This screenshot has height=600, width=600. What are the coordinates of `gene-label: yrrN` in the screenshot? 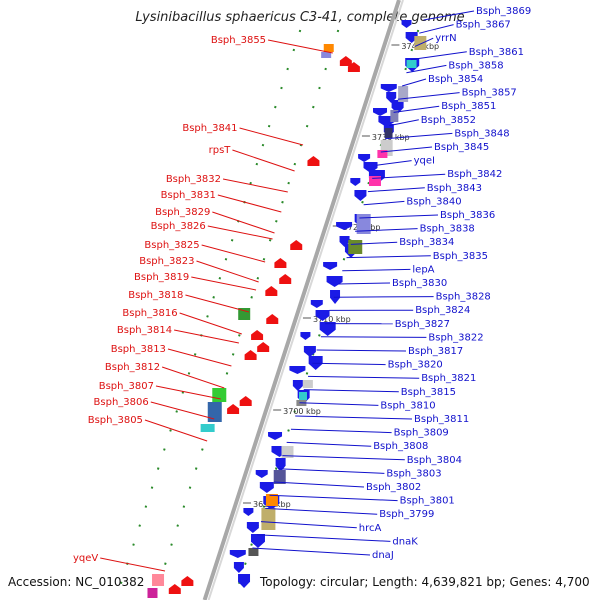 It's located at (445, 38).